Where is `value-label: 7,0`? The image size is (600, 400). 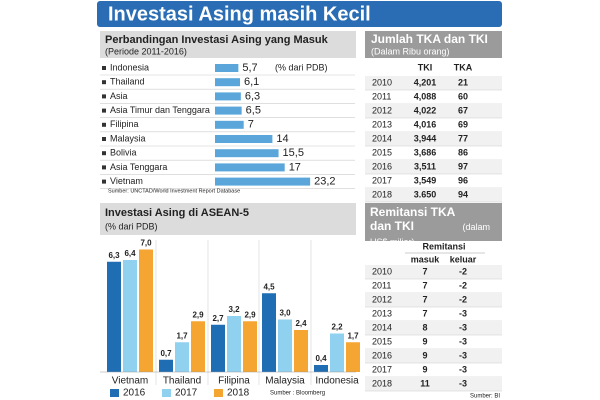 value-label: 7,0 is located at coordinates (146, 243).